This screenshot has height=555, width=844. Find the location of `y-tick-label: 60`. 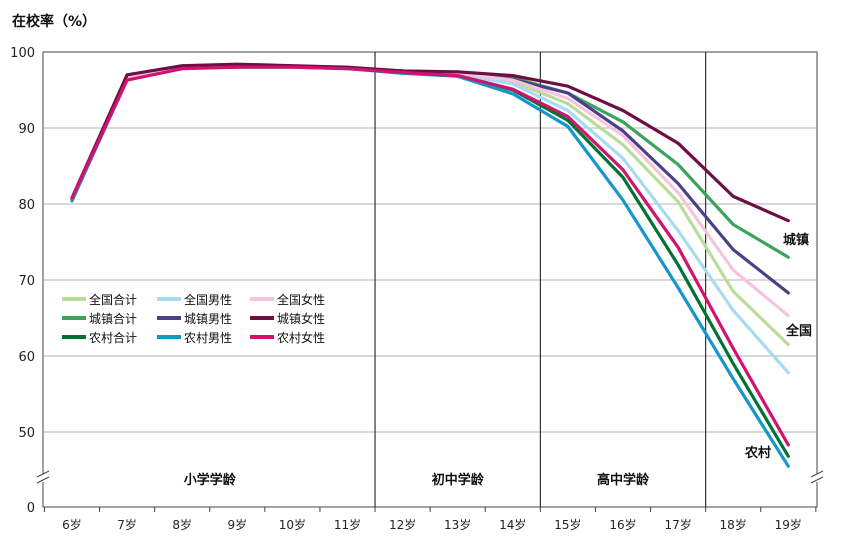

y-tick-label: 60 is located at coordinates (26, 357).